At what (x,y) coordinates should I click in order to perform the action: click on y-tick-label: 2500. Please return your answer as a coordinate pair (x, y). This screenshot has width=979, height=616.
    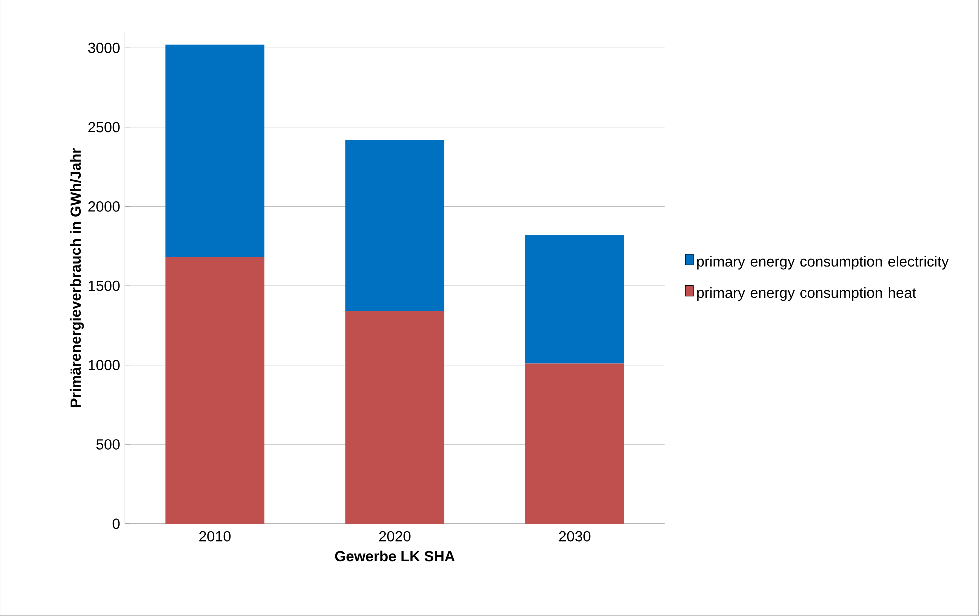
    Looking at the image, I should click on (104, 127).